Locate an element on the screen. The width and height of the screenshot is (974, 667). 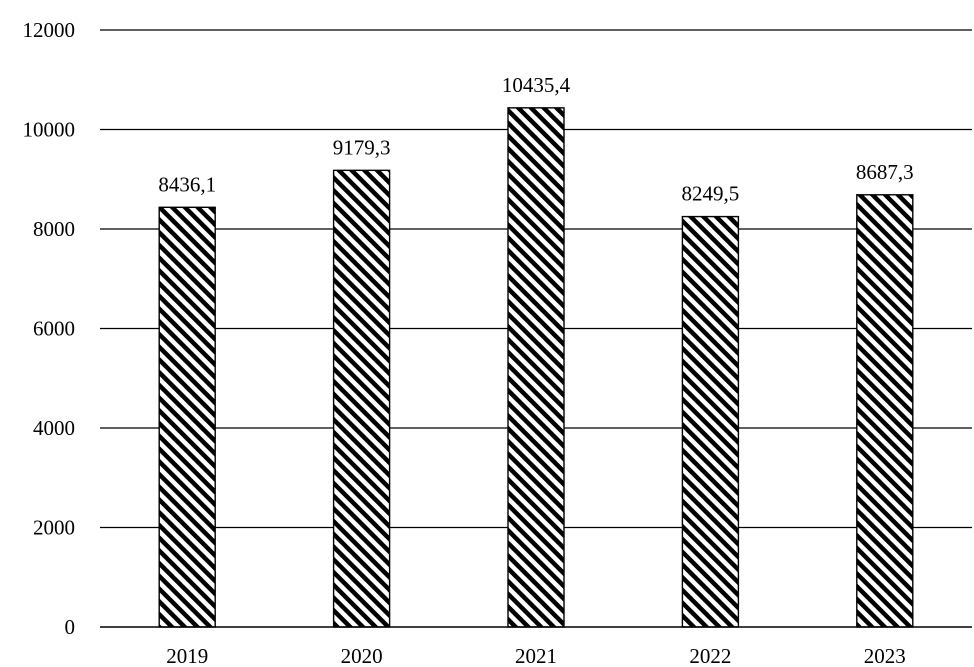
x-tick-label: 2022 is located at coordinates (710, 655).